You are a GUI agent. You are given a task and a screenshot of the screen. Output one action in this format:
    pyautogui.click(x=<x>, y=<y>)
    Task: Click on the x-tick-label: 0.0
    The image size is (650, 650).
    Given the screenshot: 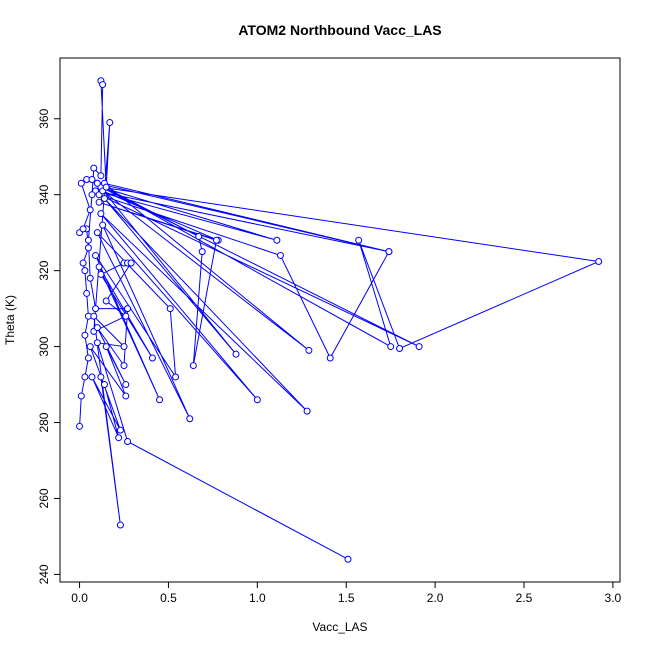 What is the action you would take?
    pyautogui.click(x=79, y=598)
    